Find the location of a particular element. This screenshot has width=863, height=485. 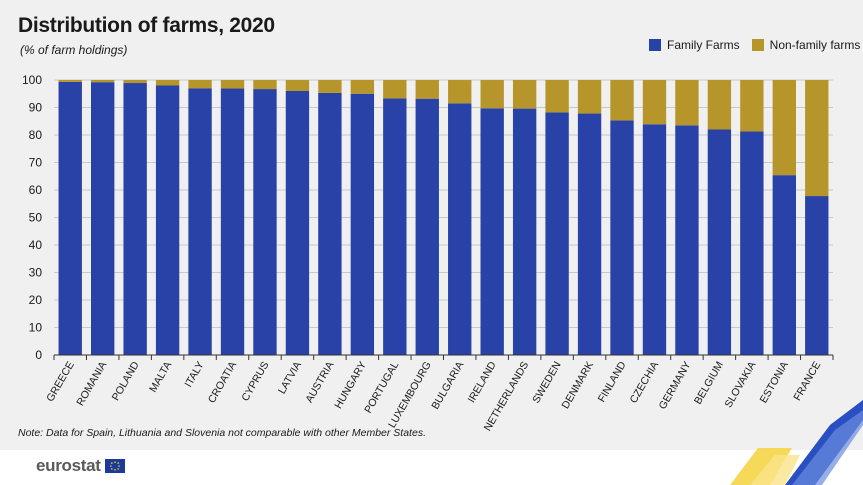

legend-item-non-family: Non-family farms is located at coordinates (806, 45).